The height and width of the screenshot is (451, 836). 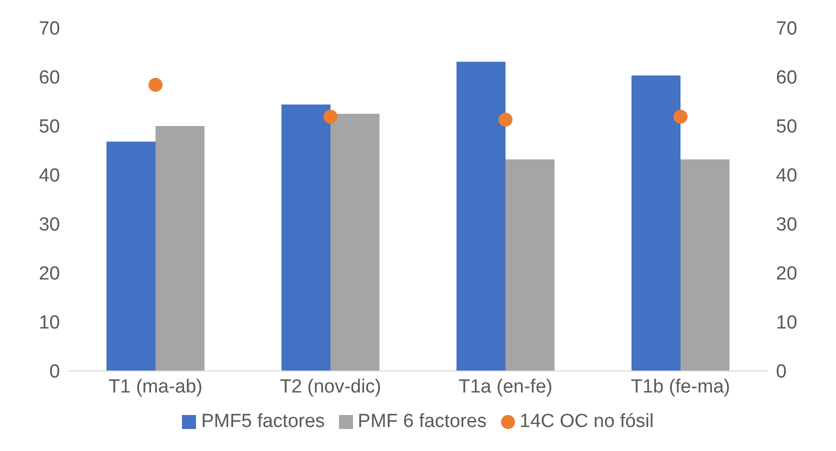 What do you see at coordinates (781, 372) in the screenshot?
I see `y2-tick-label: 0` at bounding box center [781, 372].